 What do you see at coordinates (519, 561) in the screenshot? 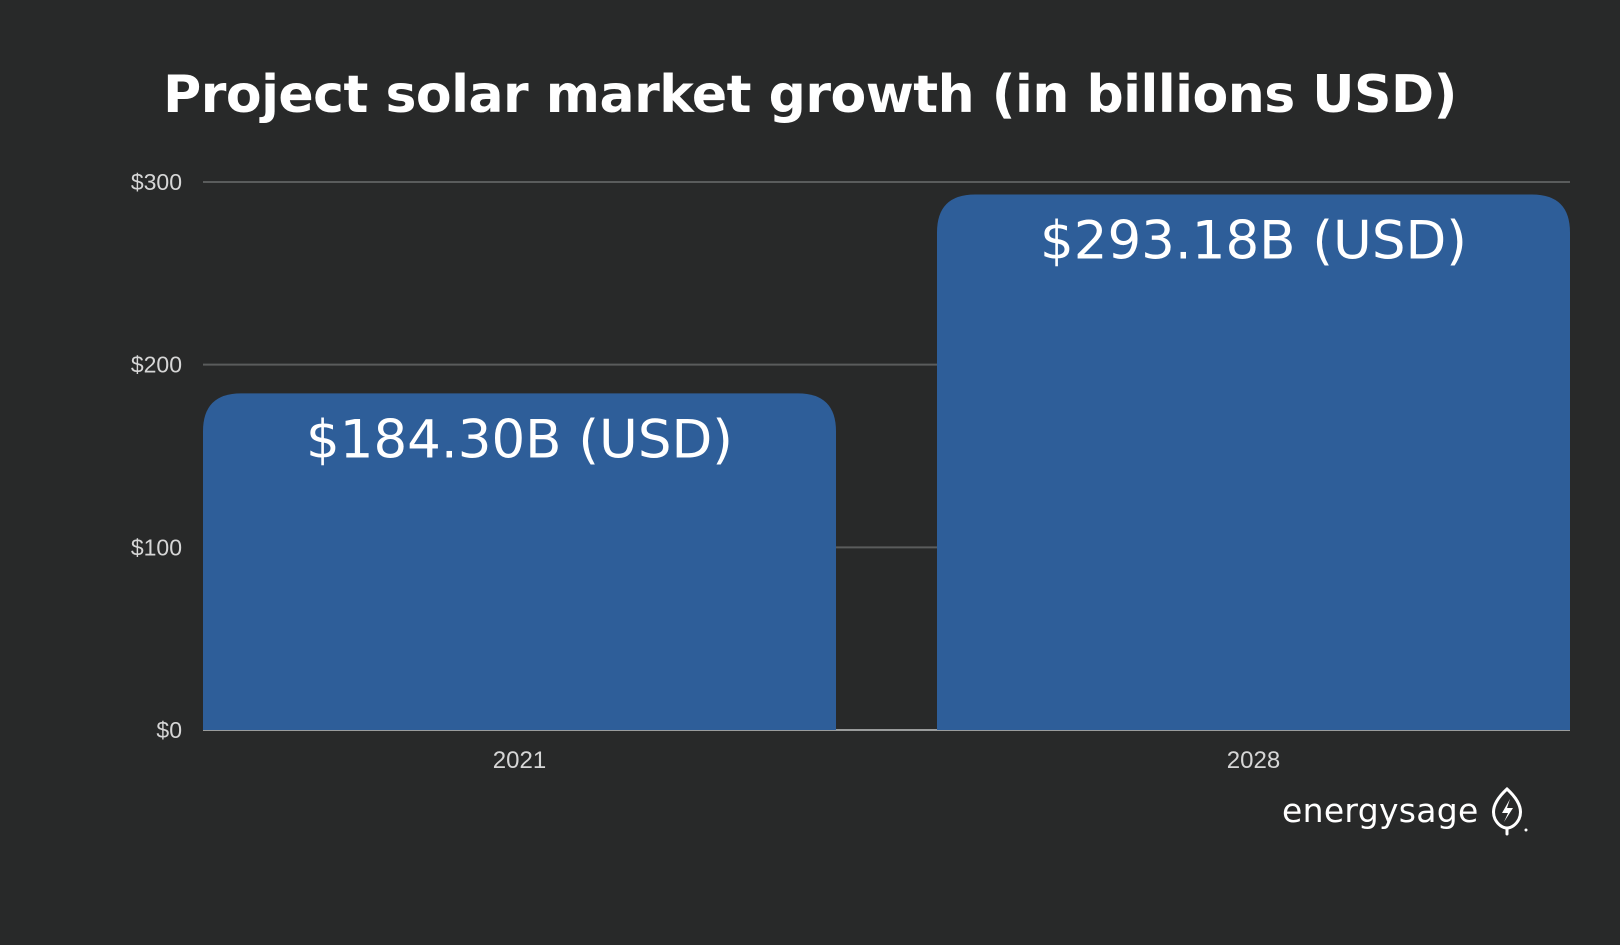
I see `bar-2021` at bounding box center [519, 561].